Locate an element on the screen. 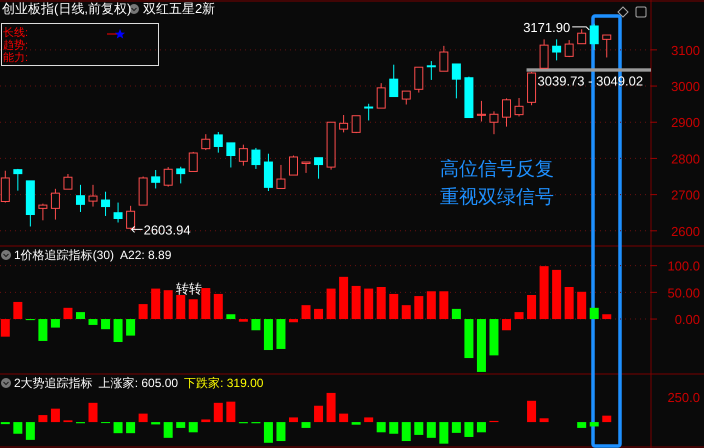  y-tick-label: 50.00 is located at coordinates (683, 292).